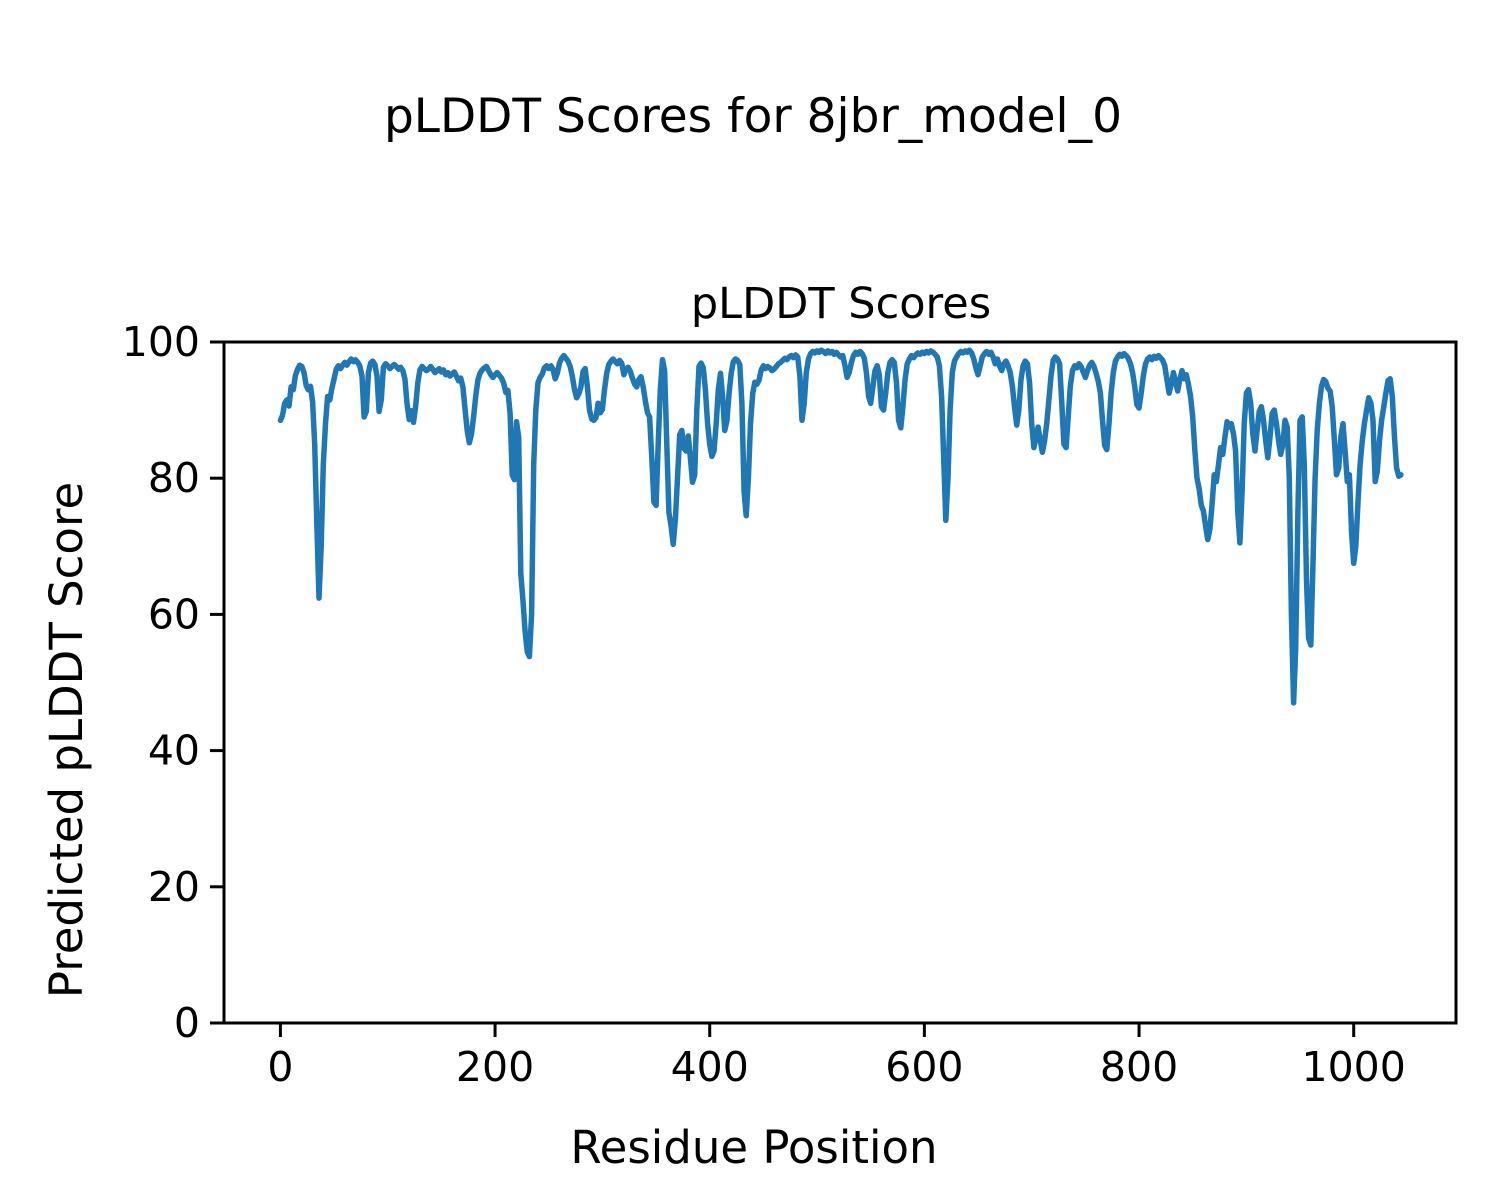 The image size is (1500, 1204). Describe the element at coordinates (1354, 1067) in the screenshot. I see `x-tick-label: 1000` at that location.